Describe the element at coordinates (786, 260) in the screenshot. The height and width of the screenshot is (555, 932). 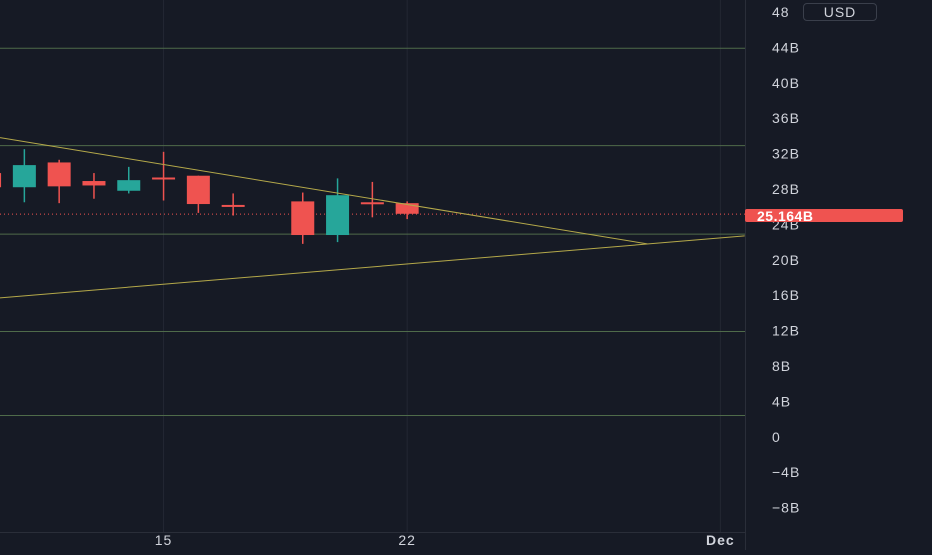
I see `y-tick-label: 20B` at that location.